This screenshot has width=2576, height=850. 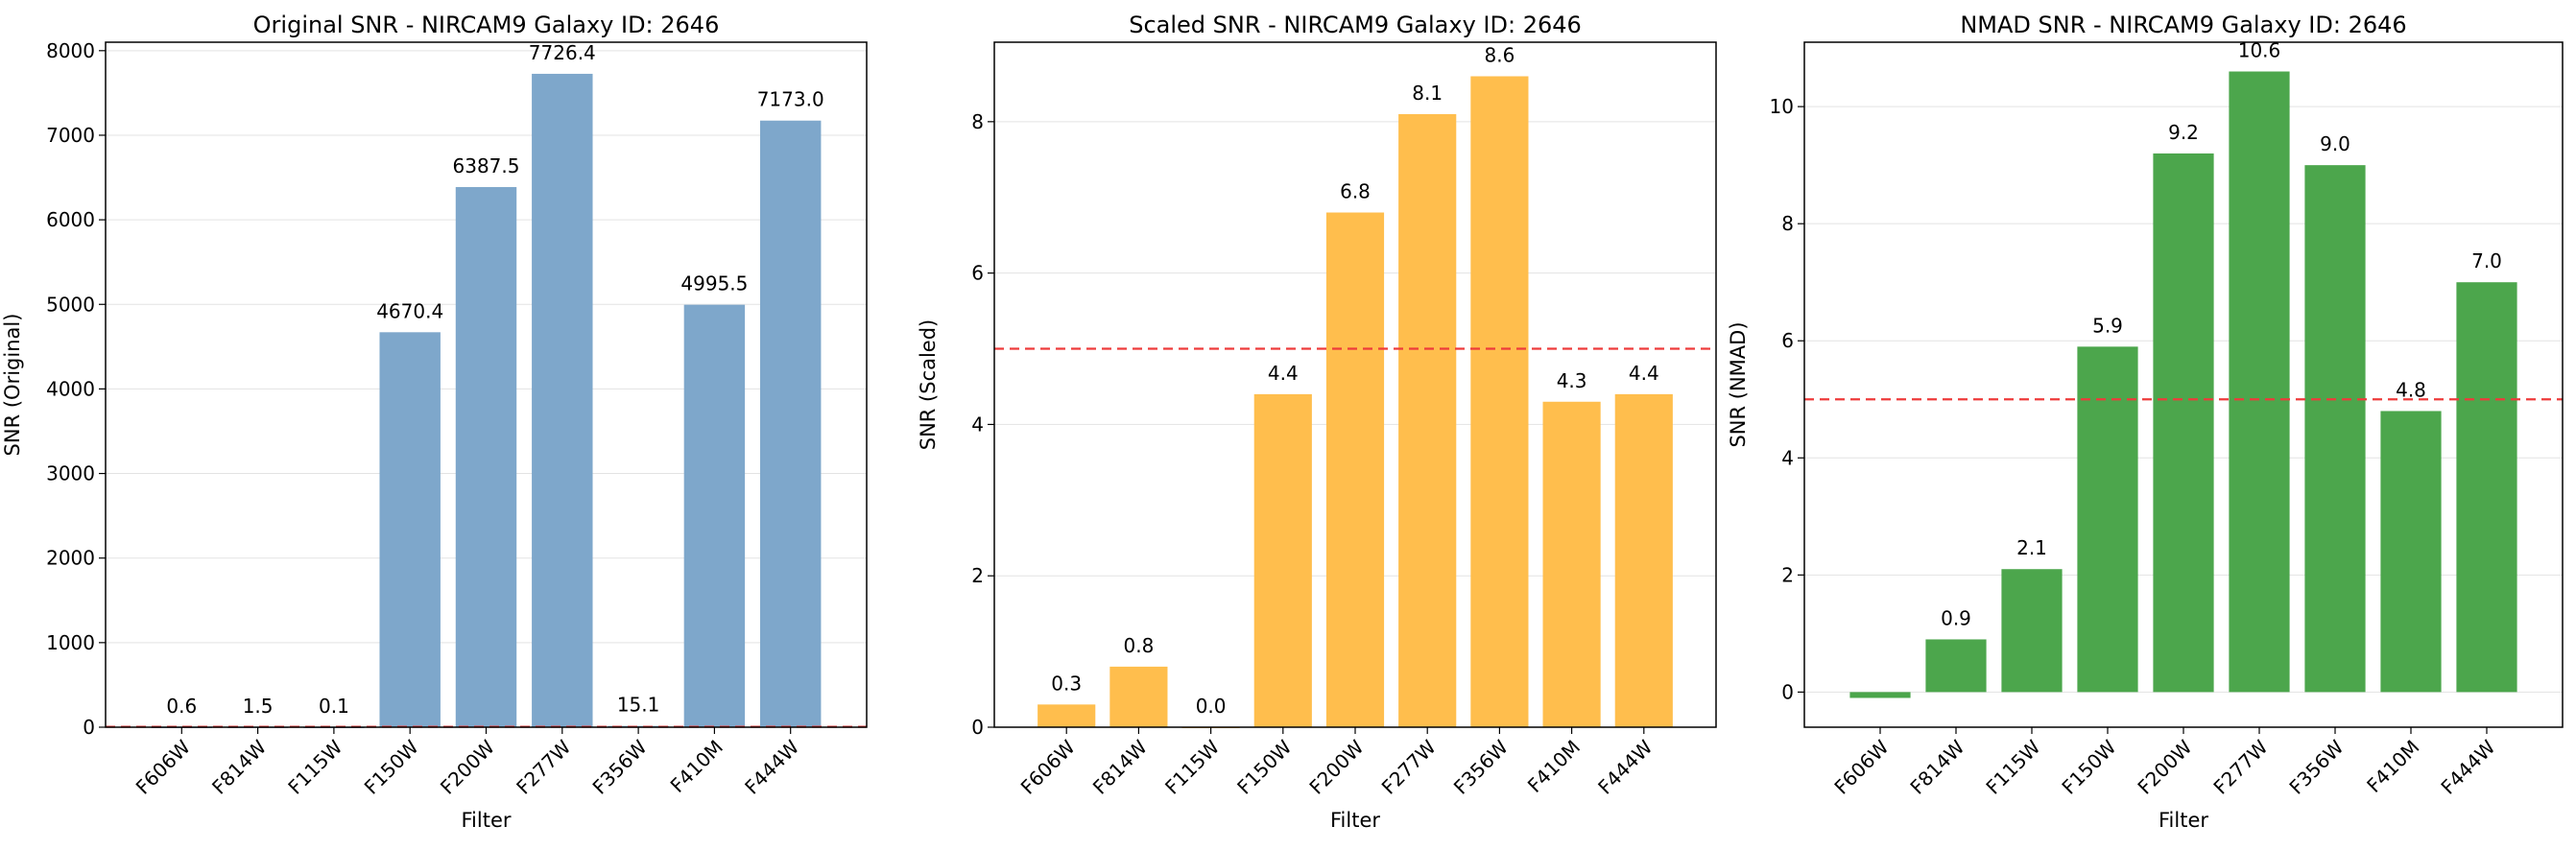 I want to click on chart-title: Original SNR - NIRCAM9 Galaxy ID: 2646, so click(x=486, y=25).